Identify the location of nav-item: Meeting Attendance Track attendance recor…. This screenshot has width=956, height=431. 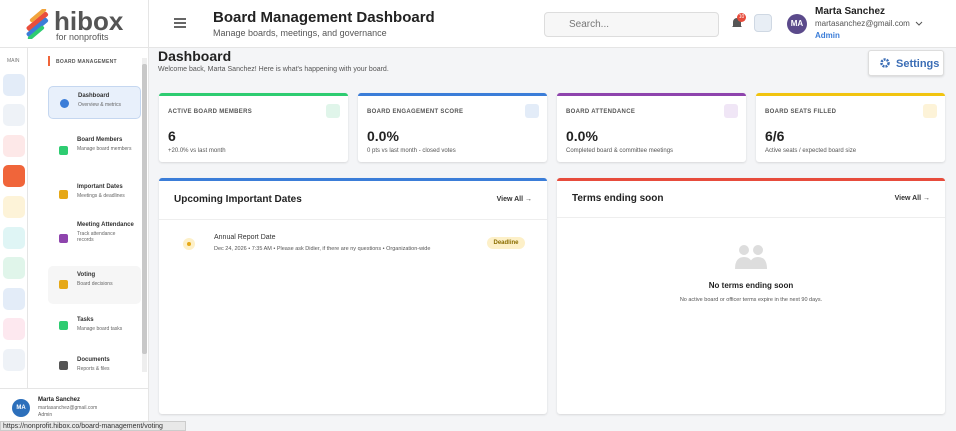
(94, 239).